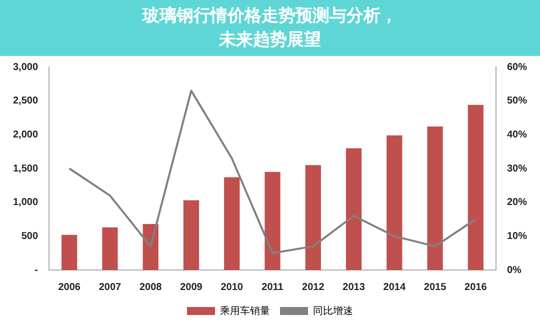 The height and width of the screenshot is (326, 540). What do you see at coordinates (232, 287) in the screenshot?
I see `x-tick-label: 2010` at bounding box center [232, 287].